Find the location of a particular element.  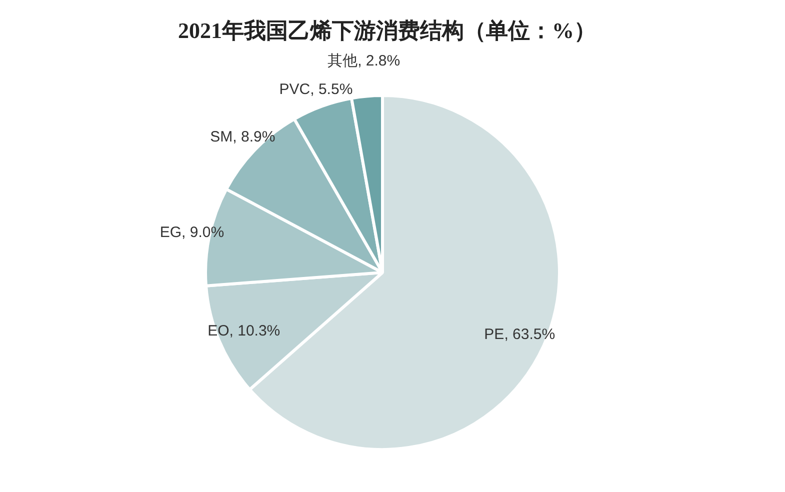

slice-label: 其他, 2.8% is located at coordinates (364, 61).